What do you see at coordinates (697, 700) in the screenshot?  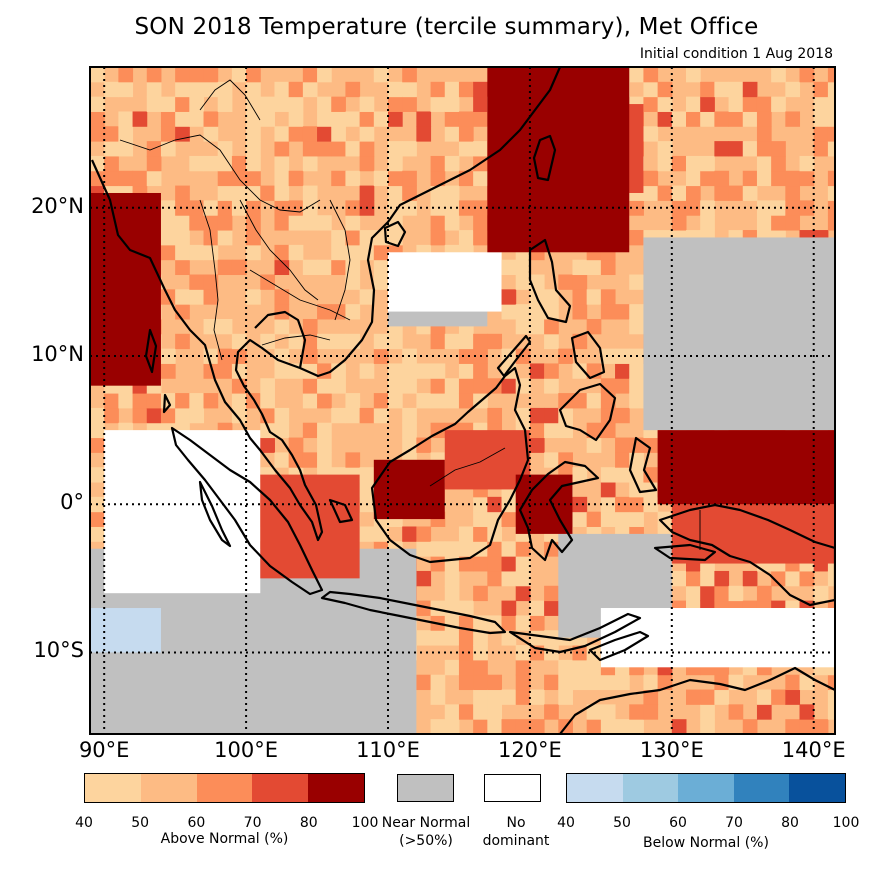 I see `australia-coastline` at bounding box center [697, 700].